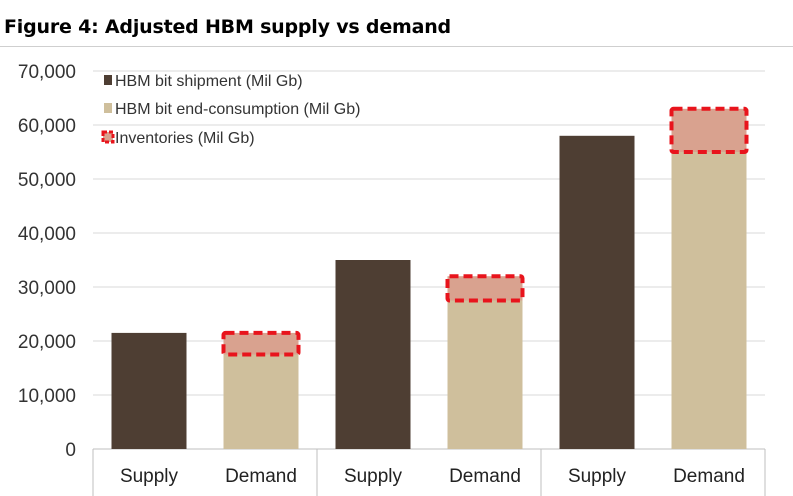  Describe the element at coordinates (47, 126) in the screenshot. I see `y-tick-label: 60,000` at that location.